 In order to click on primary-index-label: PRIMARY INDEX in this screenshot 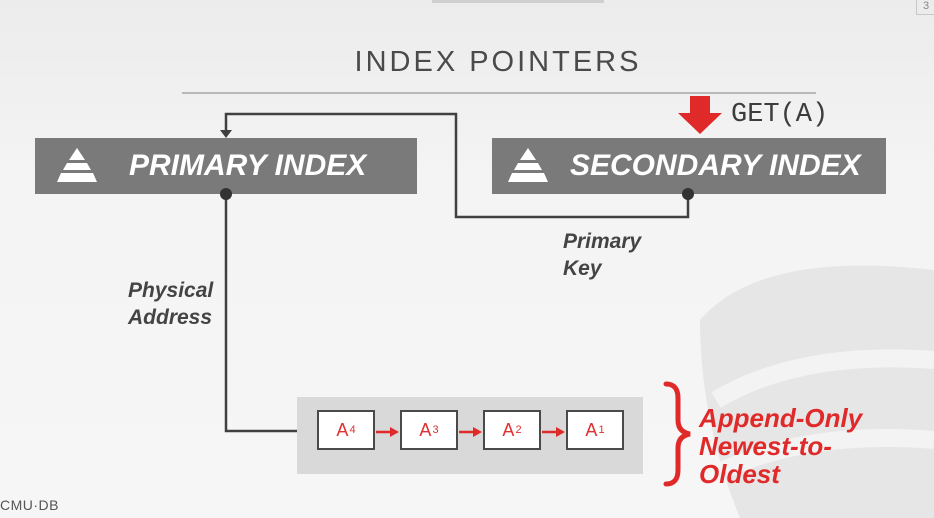, I will do `click(248, 165)`.